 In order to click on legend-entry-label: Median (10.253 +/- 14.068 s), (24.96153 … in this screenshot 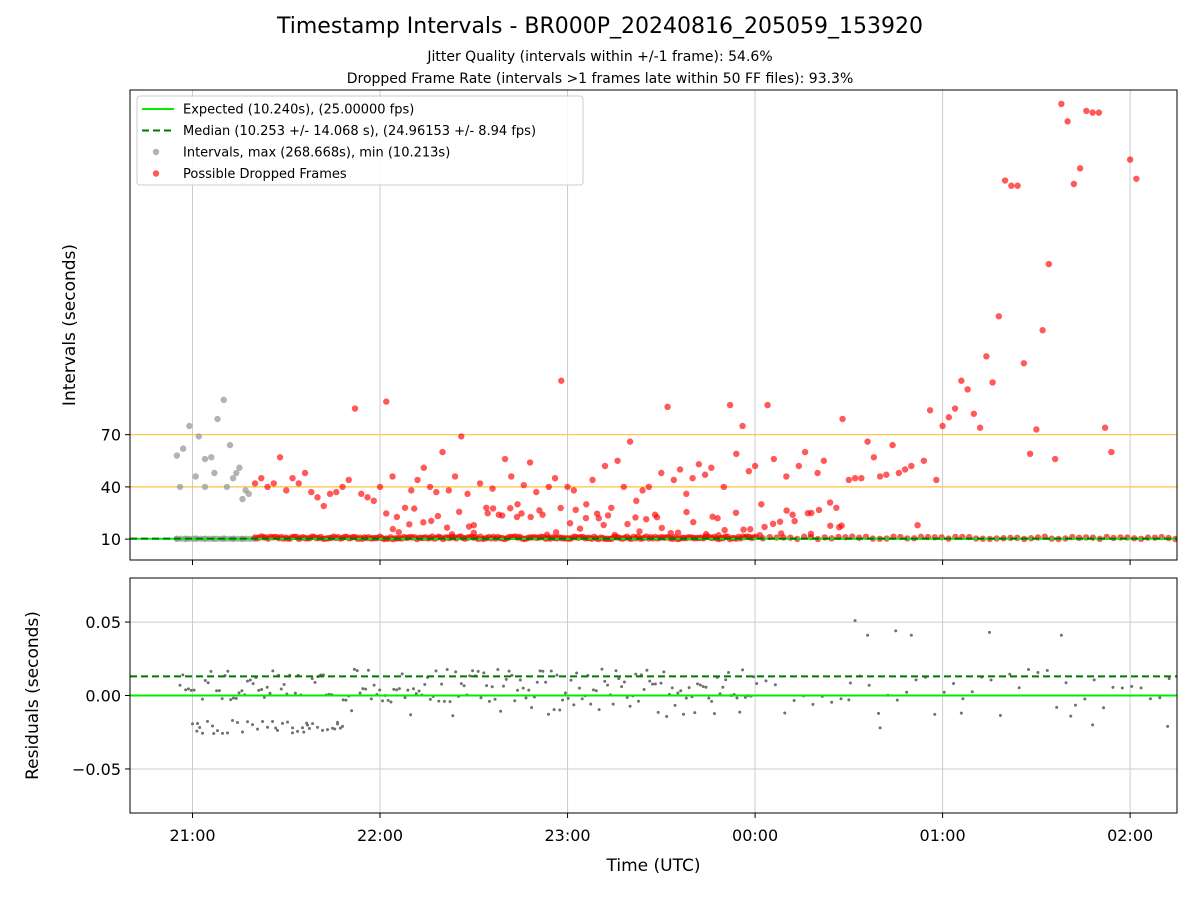, I will do `click(359, 131)`.